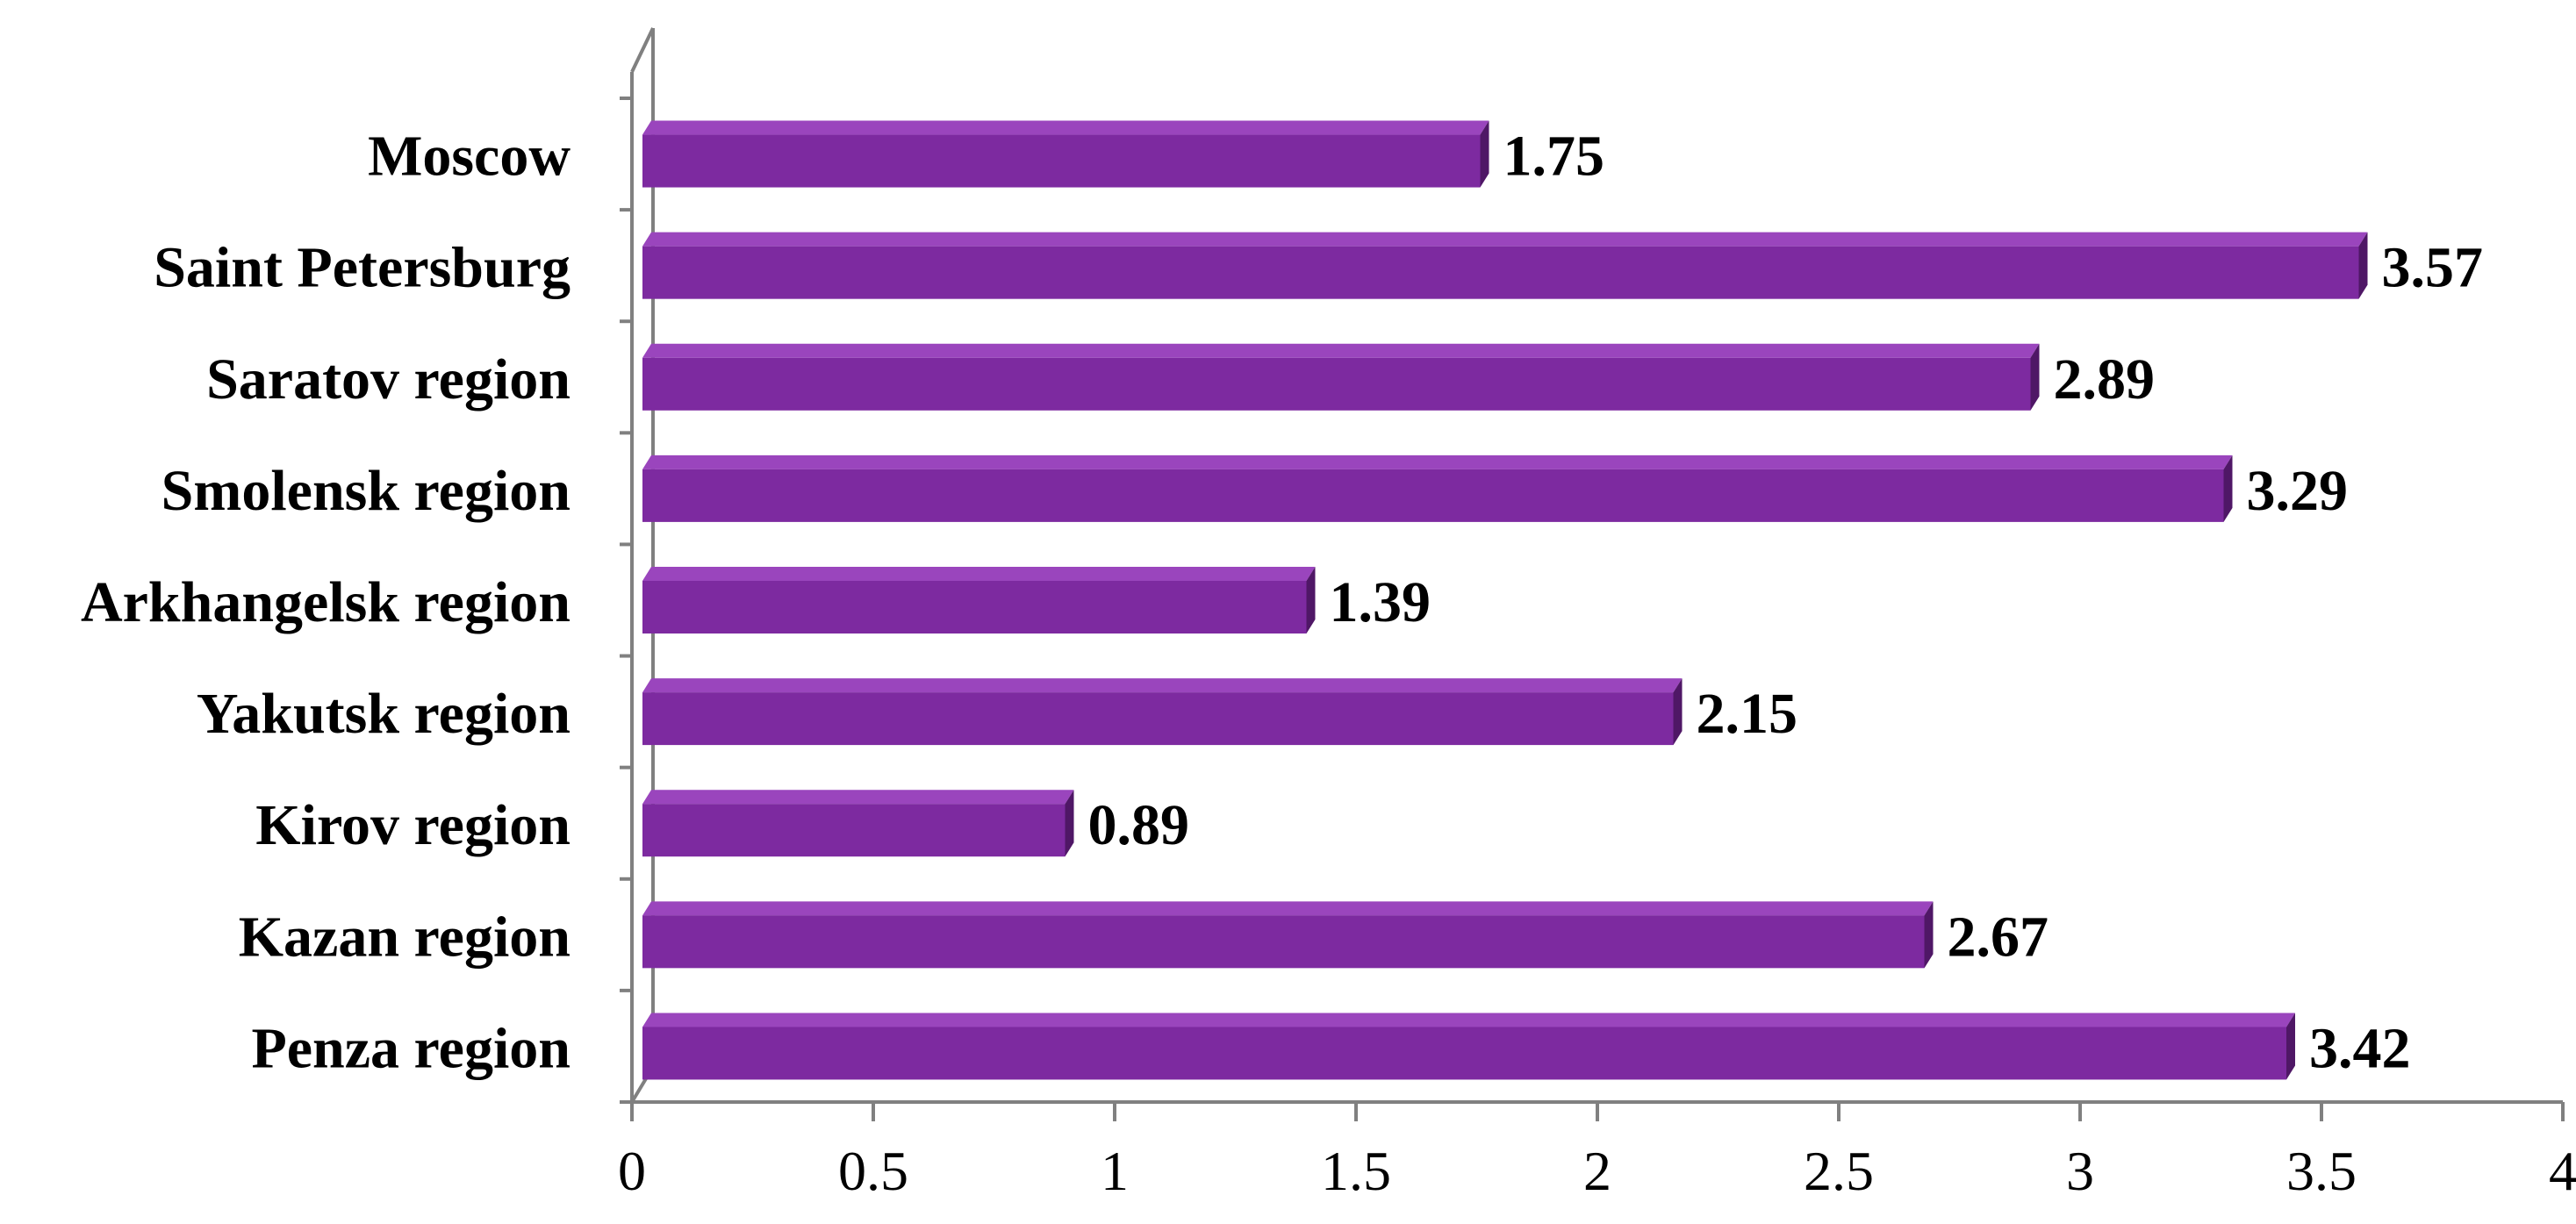 This screenshot has height=1224, width=2576. I want to click on value-label: 2.15, so click(1747, 714).